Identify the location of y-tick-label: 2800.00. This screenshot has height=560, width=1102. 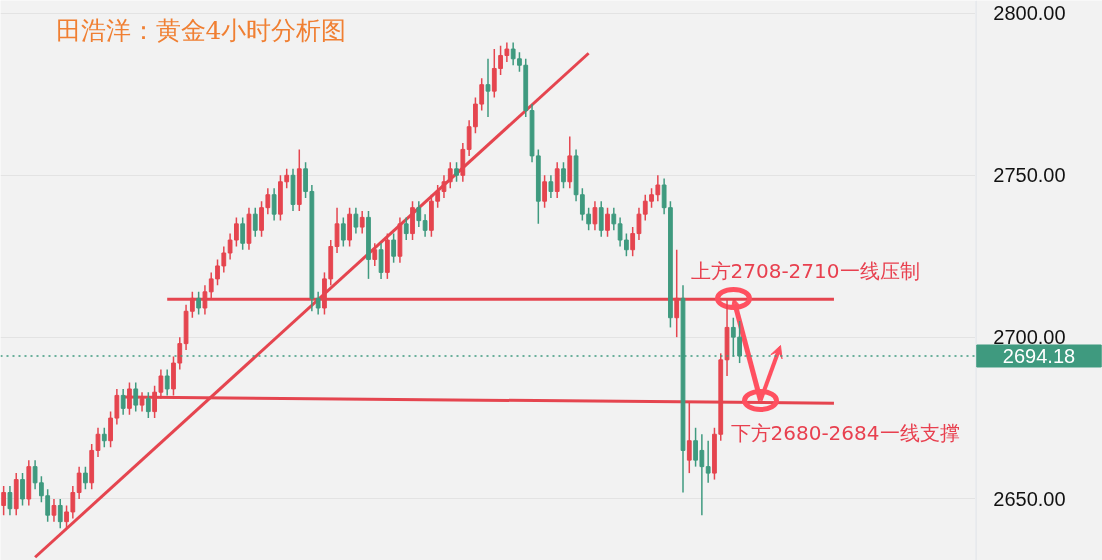
(1029, 13).